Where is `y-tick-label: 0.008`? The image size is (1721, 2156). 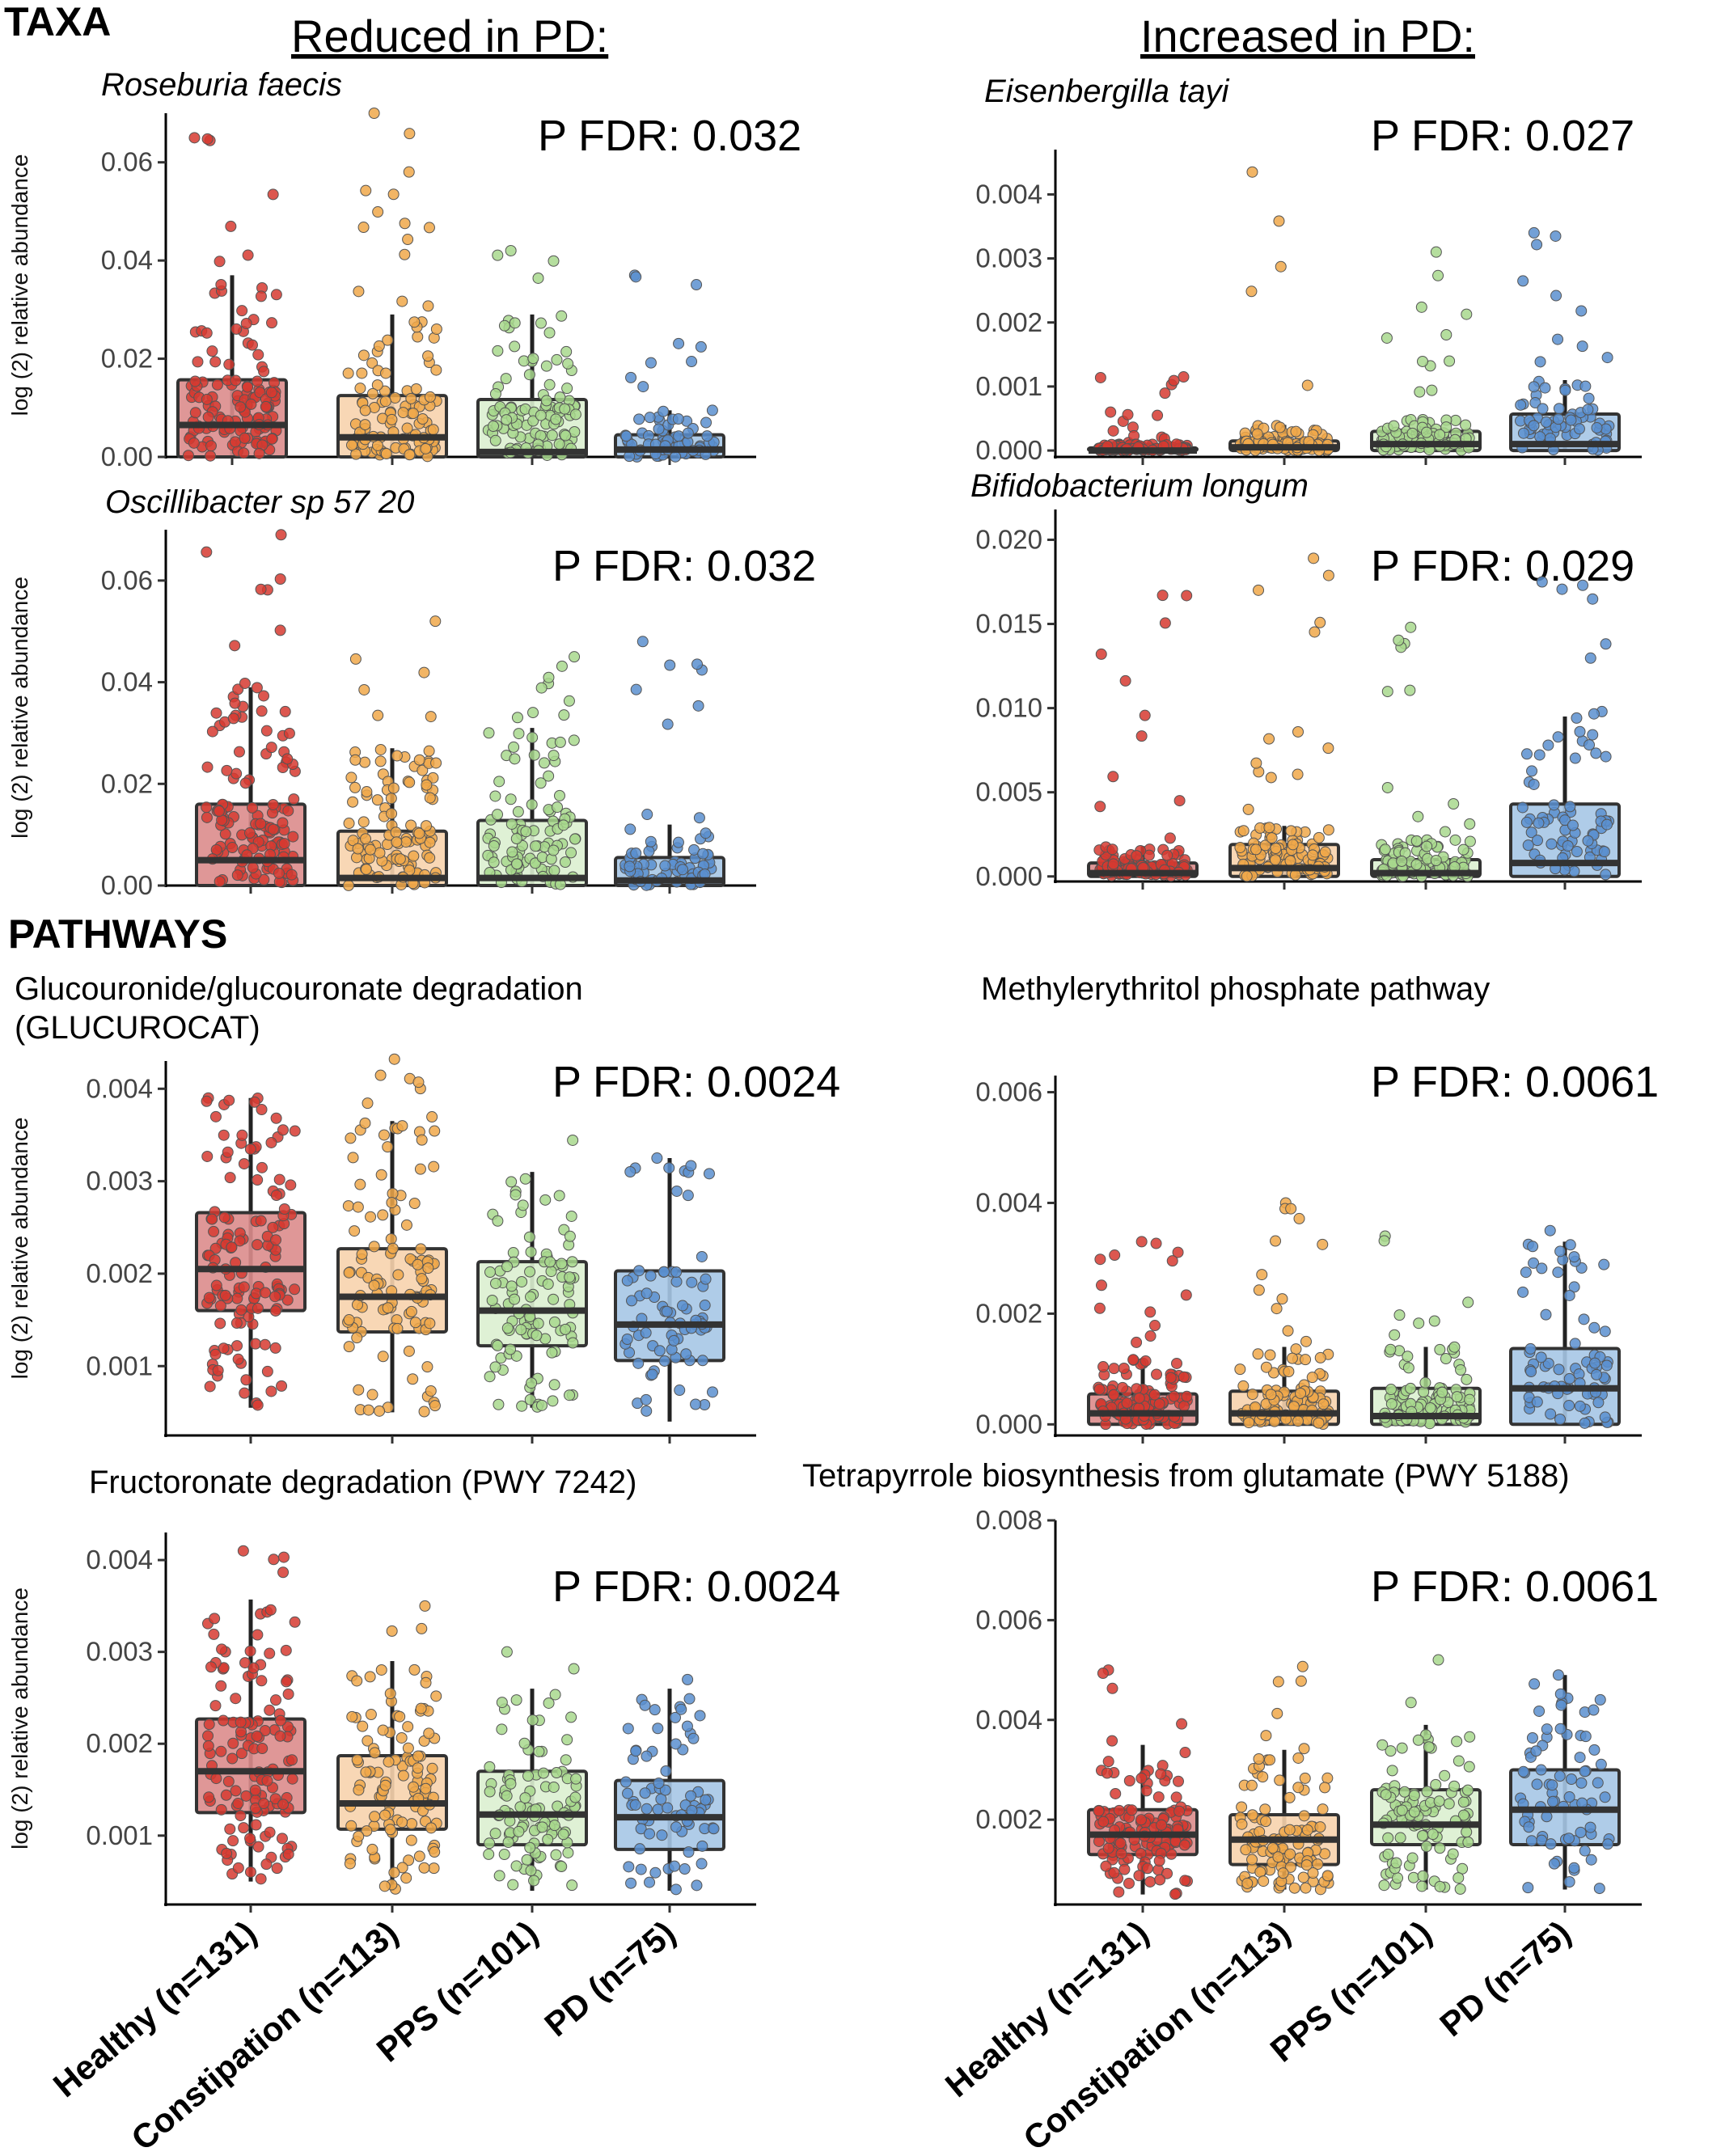
y-tick-label: 0.008 is located at coordinates (1008, 1520).